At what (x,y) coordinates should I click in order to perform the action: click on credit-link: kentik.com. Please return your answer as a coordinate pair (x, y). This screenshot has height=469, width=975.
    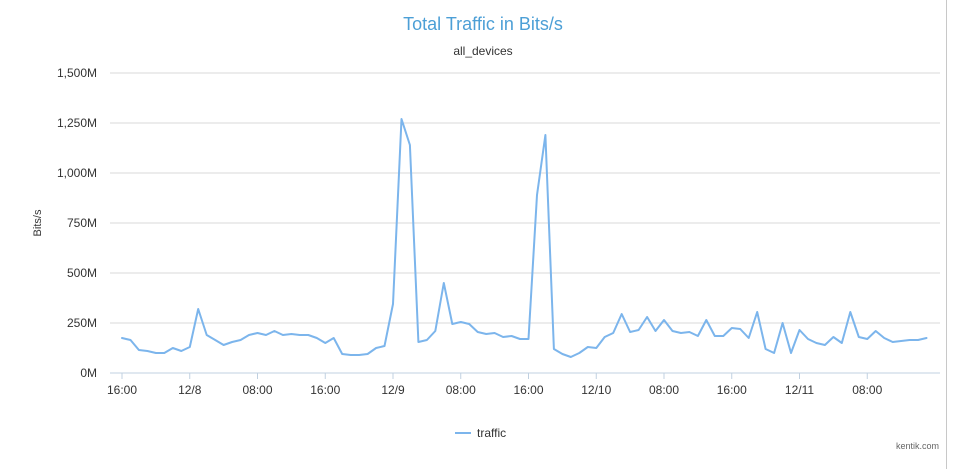
    Looking at the image, I should click on (917, 446).